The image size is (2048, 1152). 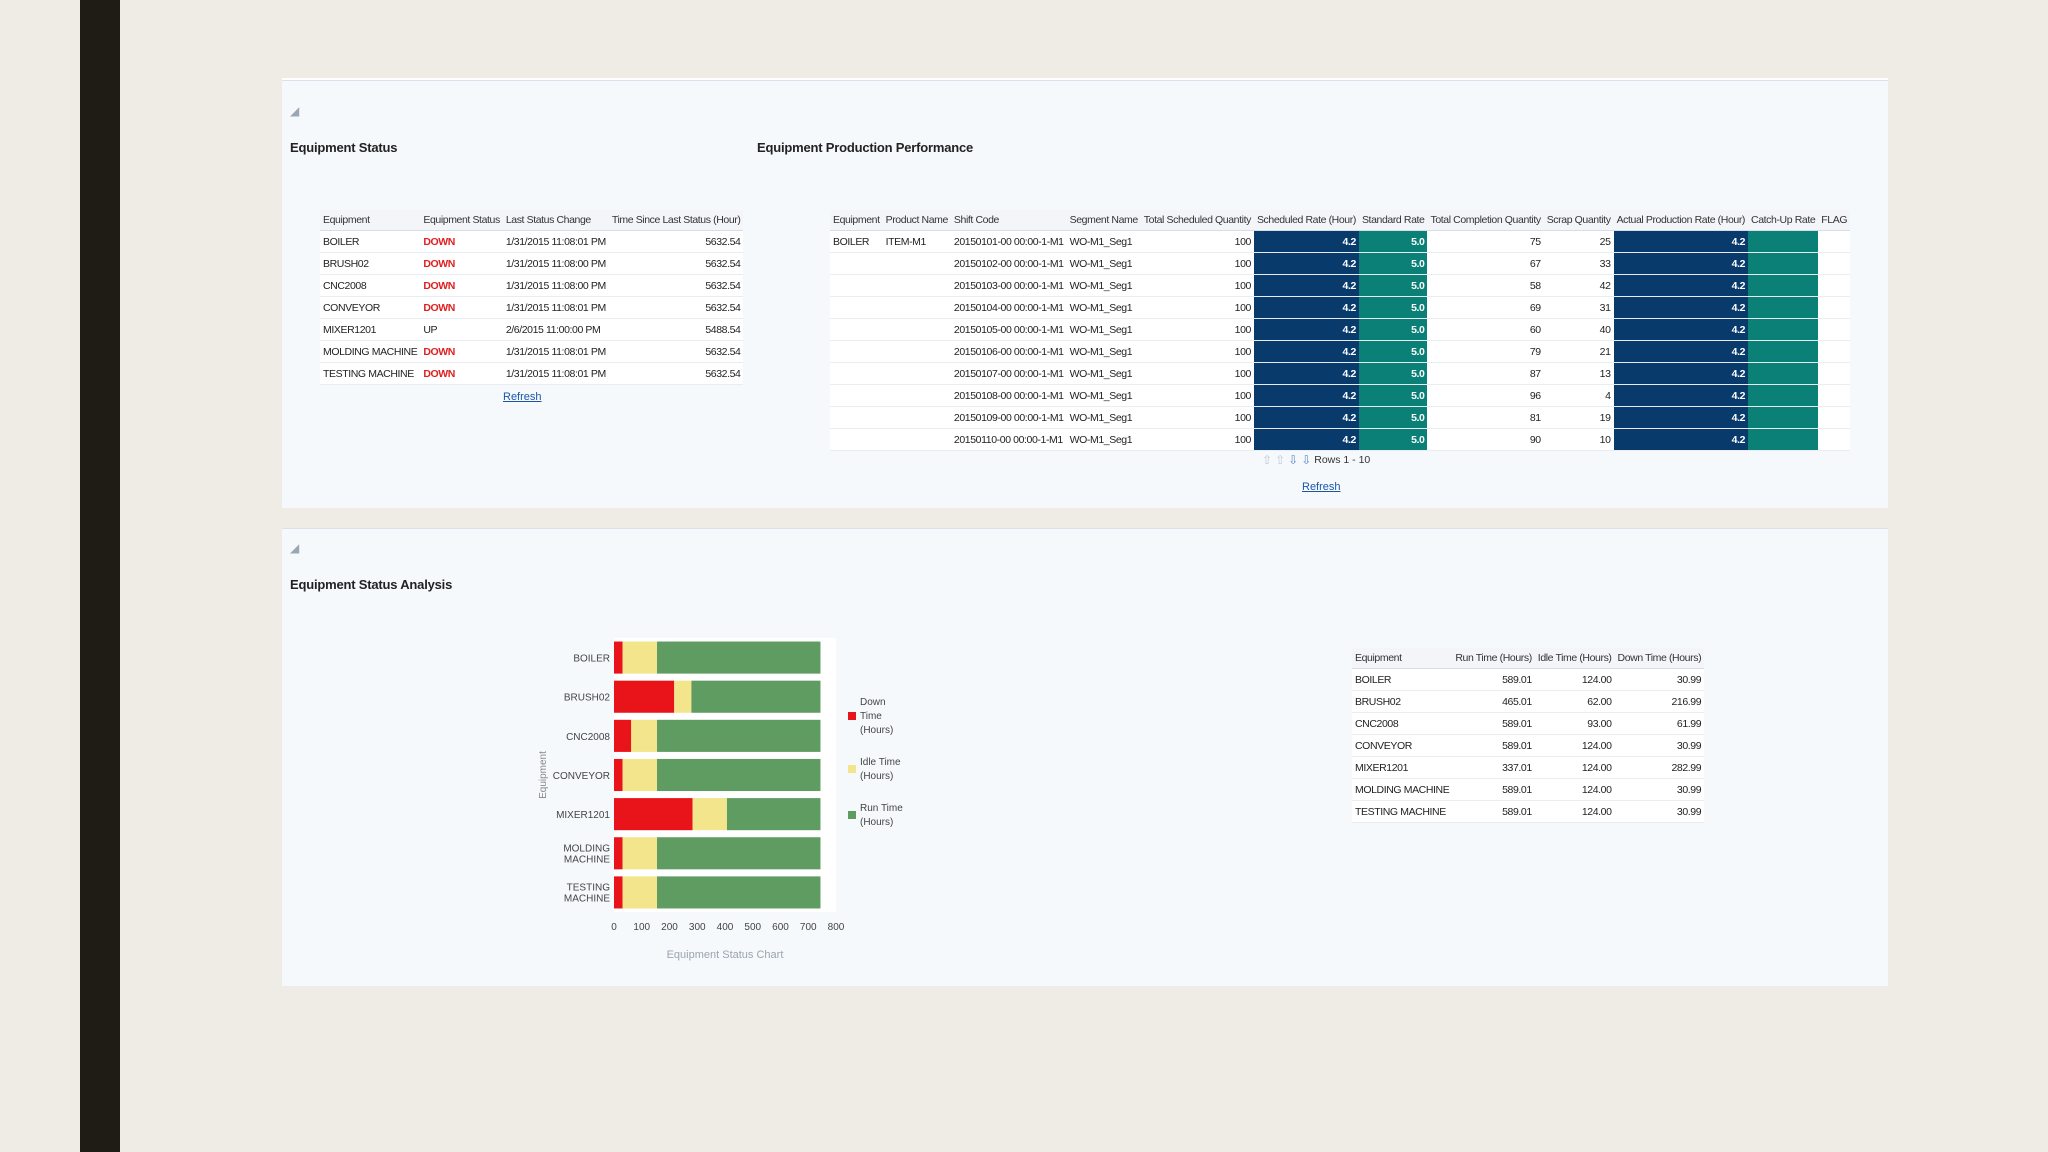 I want to click on equipment-status-refresh-link: Refresh, so click(x=522, y=397).